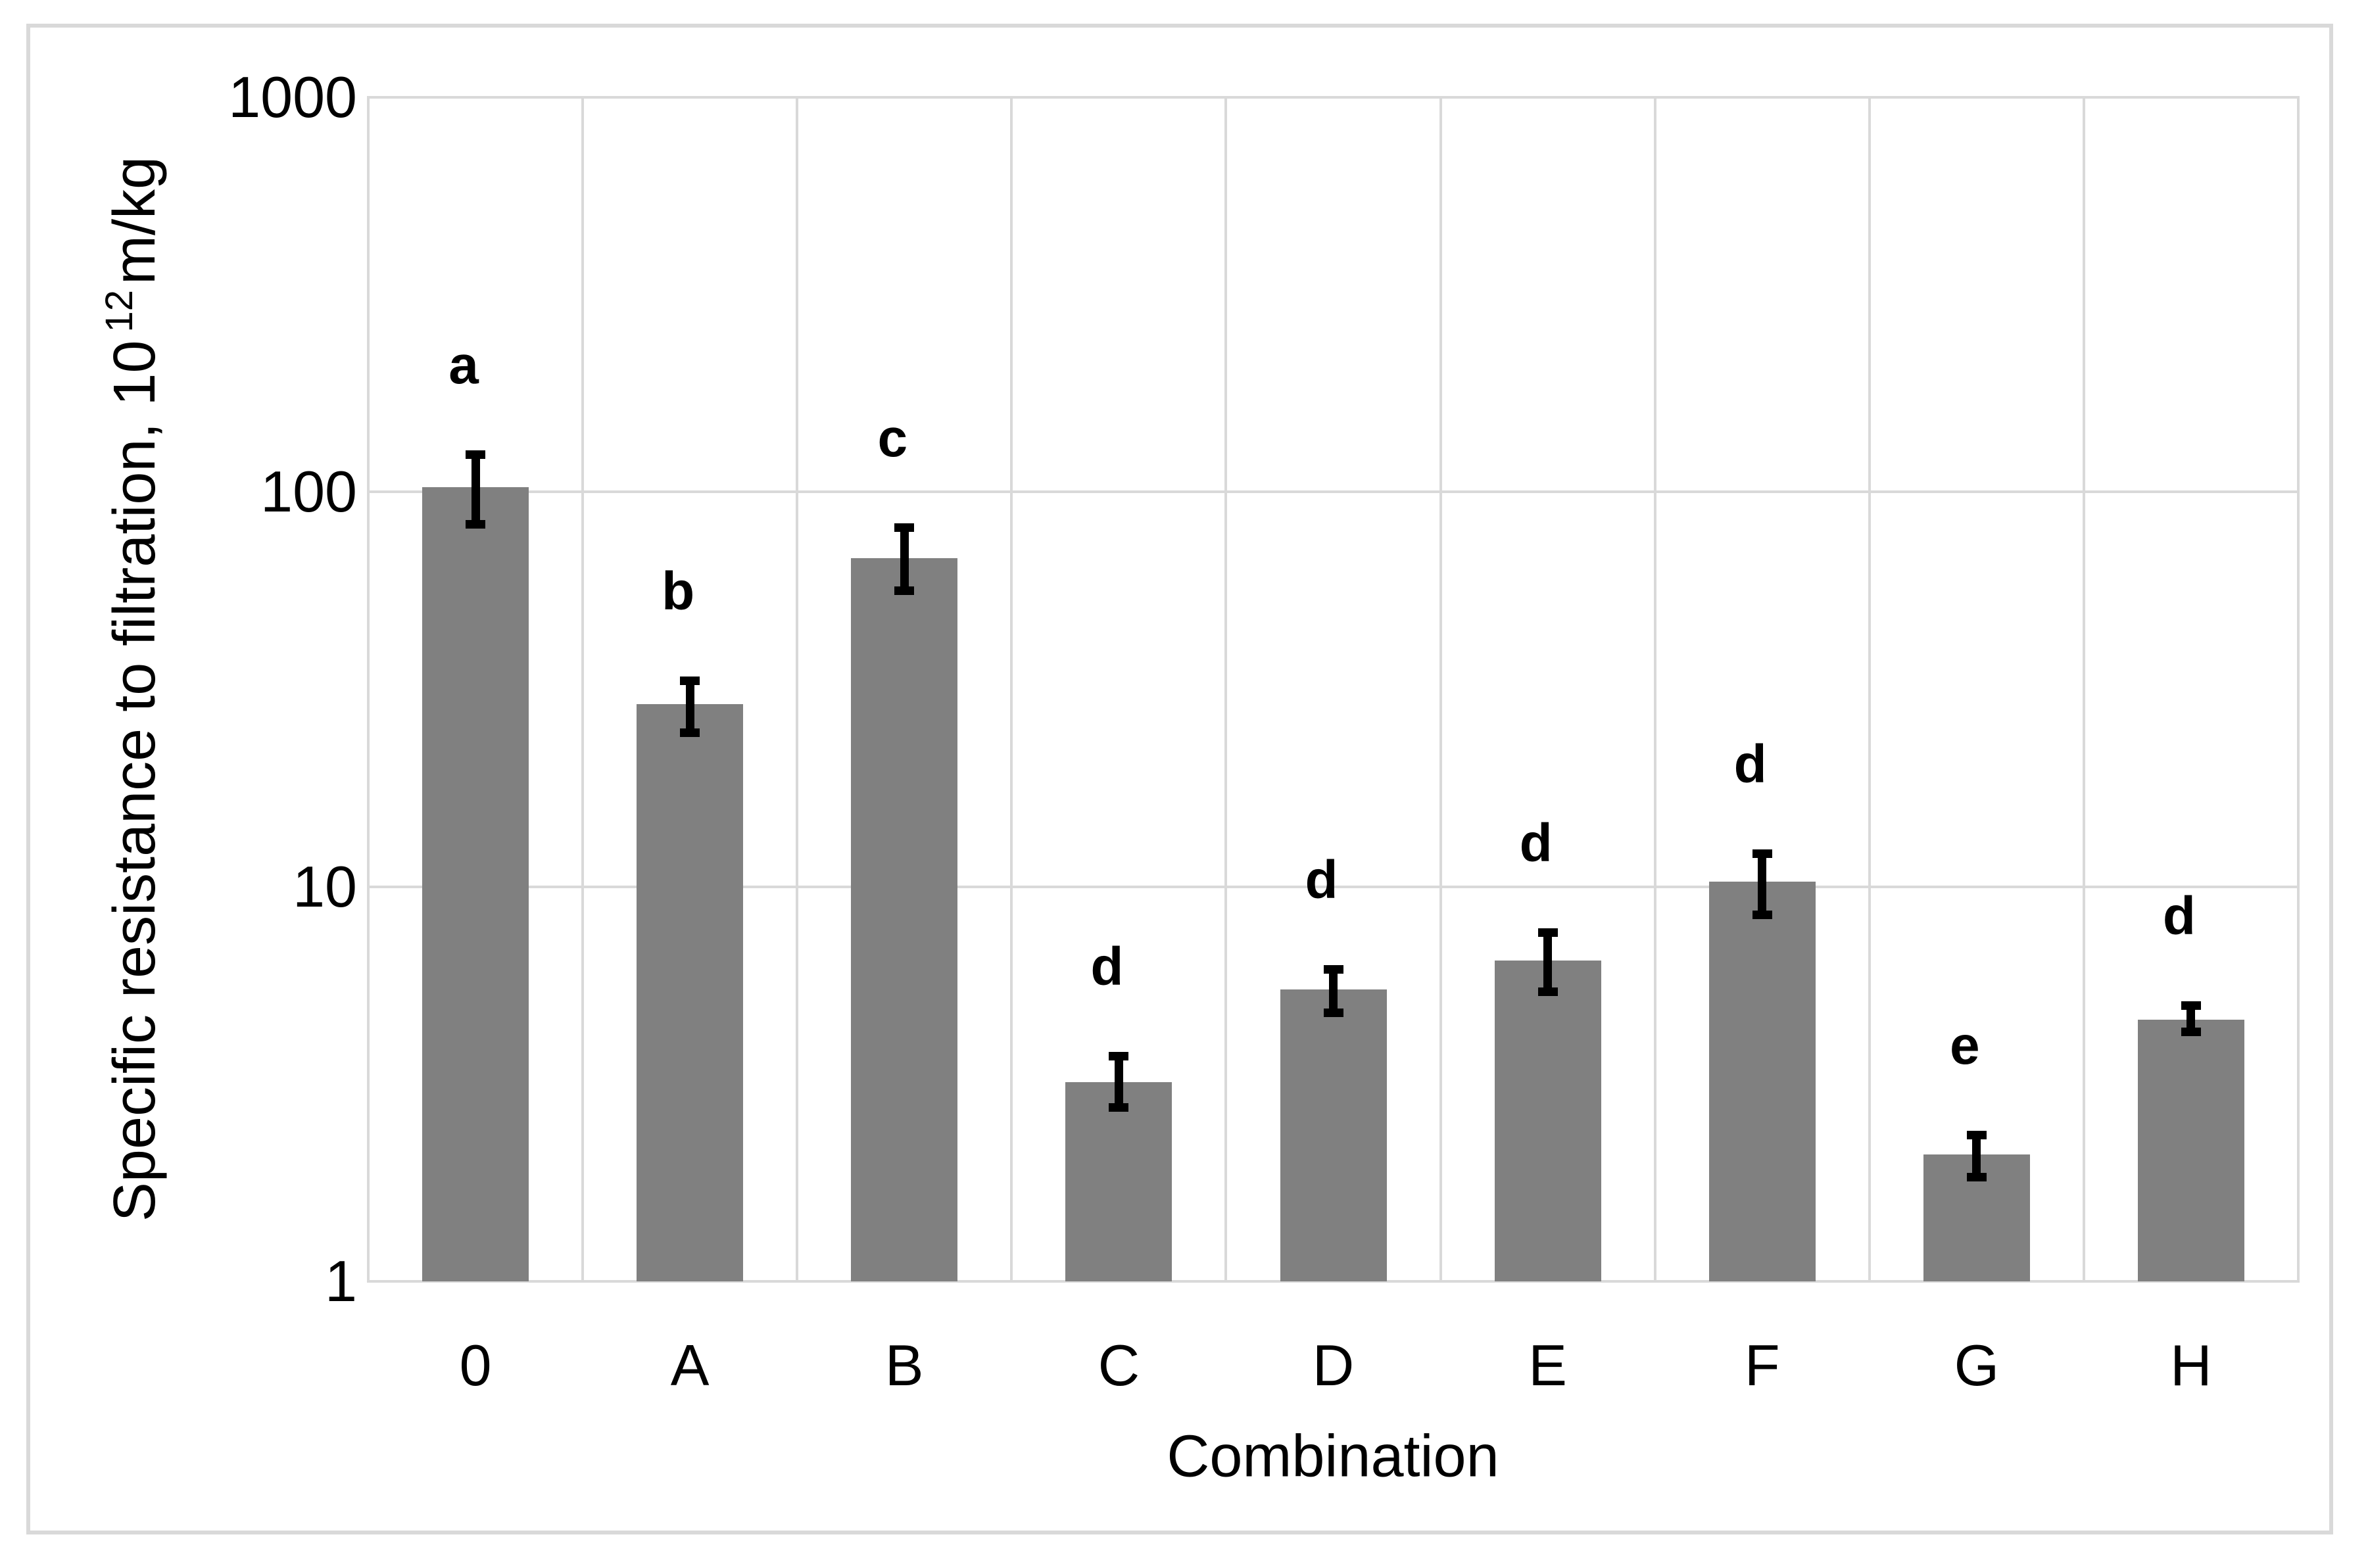  What do you see at coordinates (1976, 1134) in the screenshot?
I see `error-cap-top-G` at bounding box center [1976, 1134].